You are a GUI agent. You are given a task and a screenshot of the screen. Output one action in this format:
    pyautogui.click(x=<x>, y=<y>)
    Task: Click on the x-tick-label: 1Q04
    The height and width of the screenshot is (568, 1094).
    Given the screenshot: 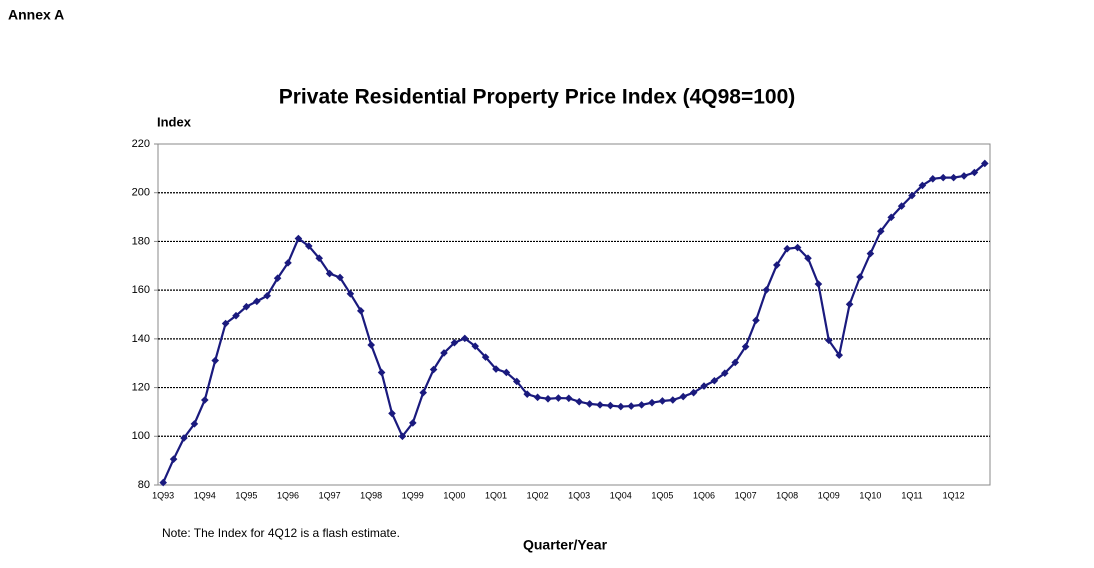 What is the action you would take?
    pyautogui.click(x=621, y=495)
    